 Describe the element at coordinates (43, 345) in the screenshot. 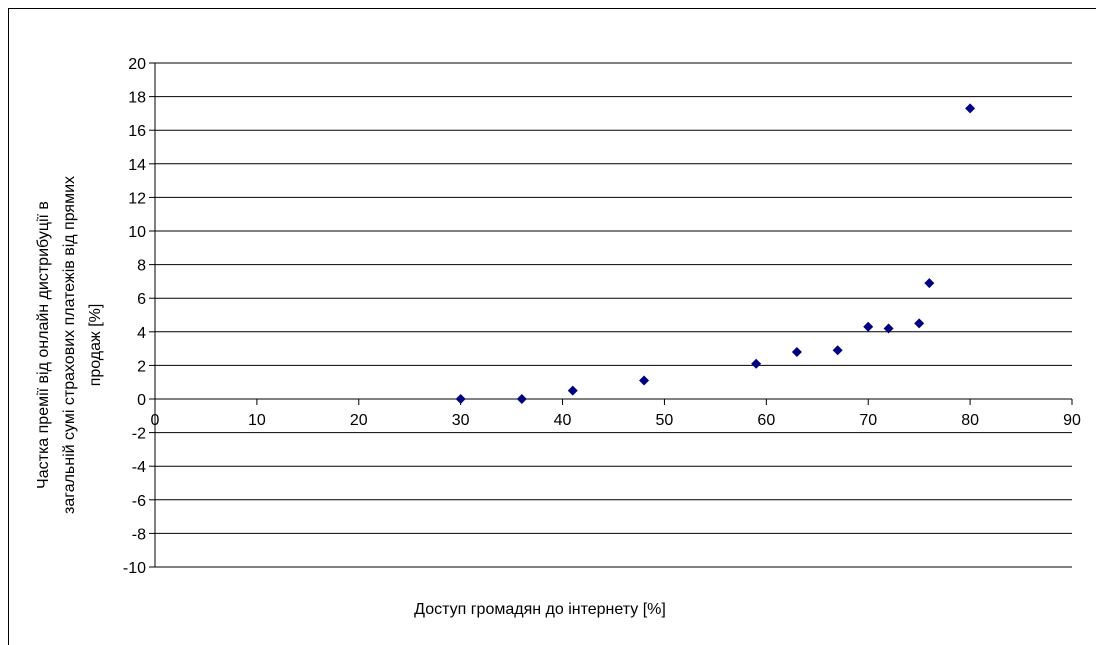

I see `y-axis-title-line-1: Частка премії від онлайн дистрибуції в` at that location.